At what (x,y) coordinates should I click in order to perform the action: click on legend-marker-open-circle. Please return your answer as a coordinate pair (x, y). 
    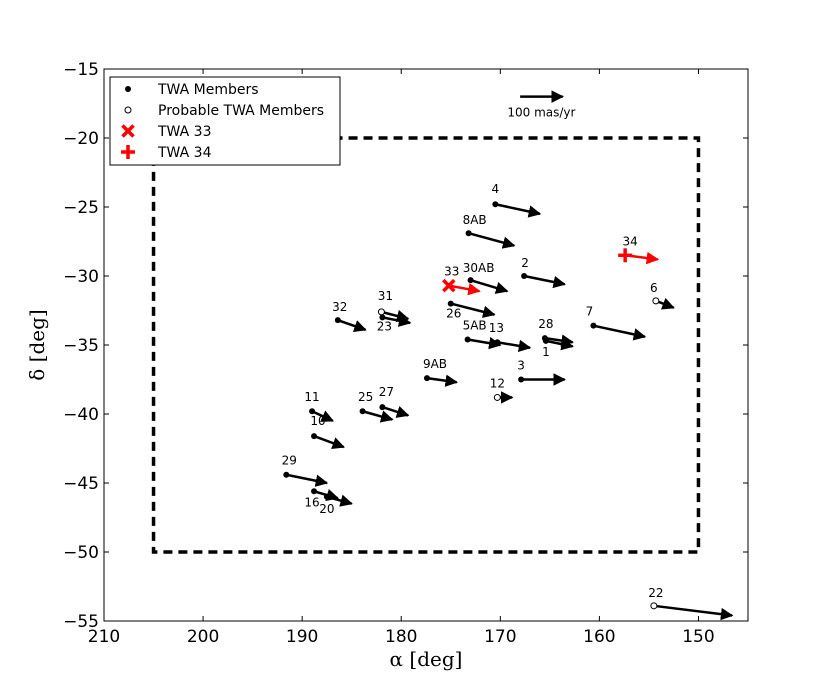
    Looking at the image, I should click on (128, 110).